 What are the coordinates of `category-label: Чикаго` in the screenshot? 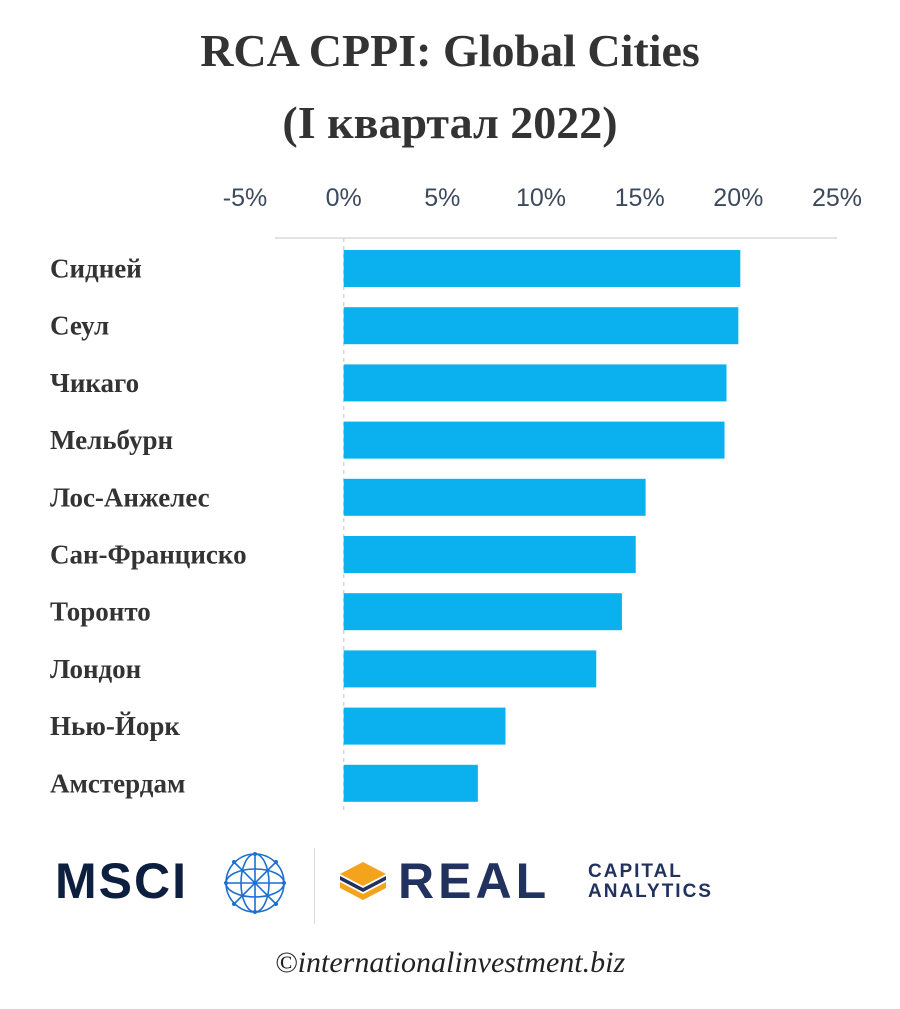 It's located at (94, 383).